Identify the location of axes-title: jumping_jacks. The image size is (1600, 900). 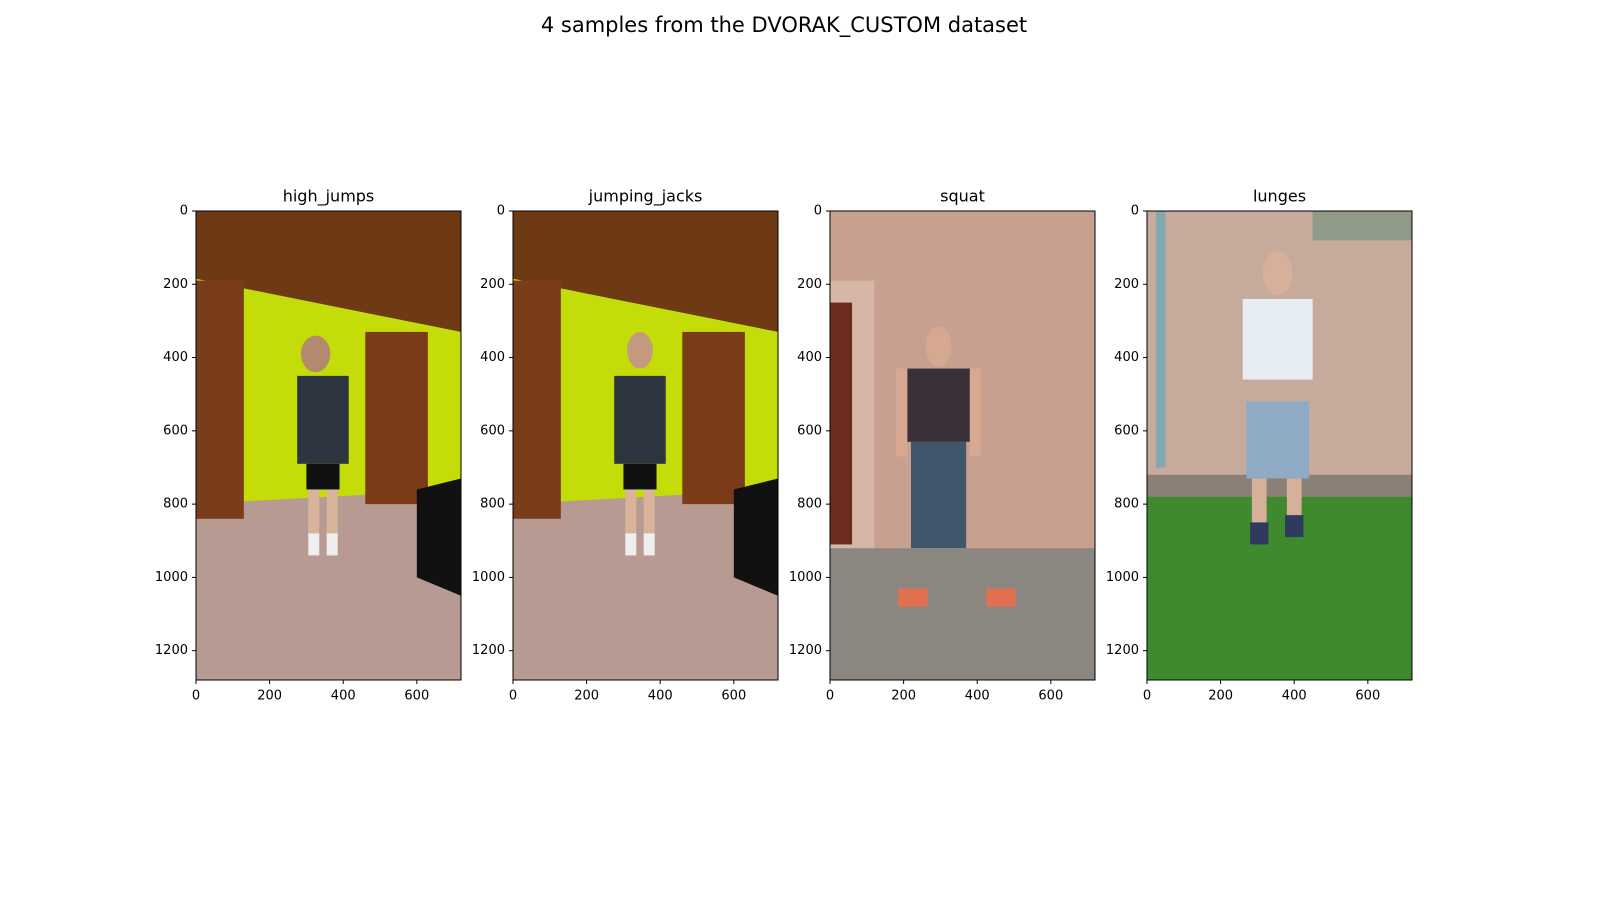
(645, 197).